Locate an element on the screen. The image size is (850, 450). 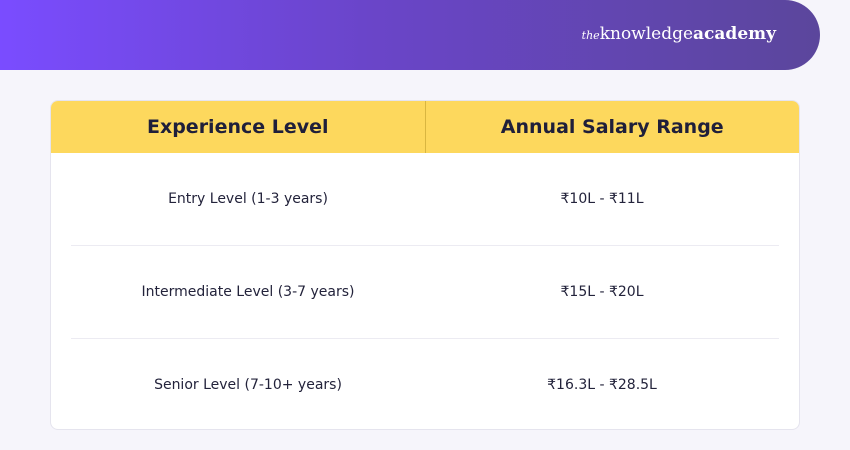
brand-logo: theknowledgeacademy is located at coordinates (679, 34).